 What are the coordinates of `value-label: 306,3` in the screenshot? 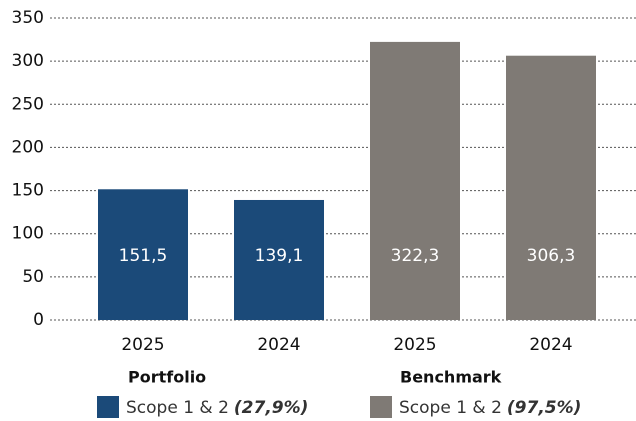 It's located at (551, 256).